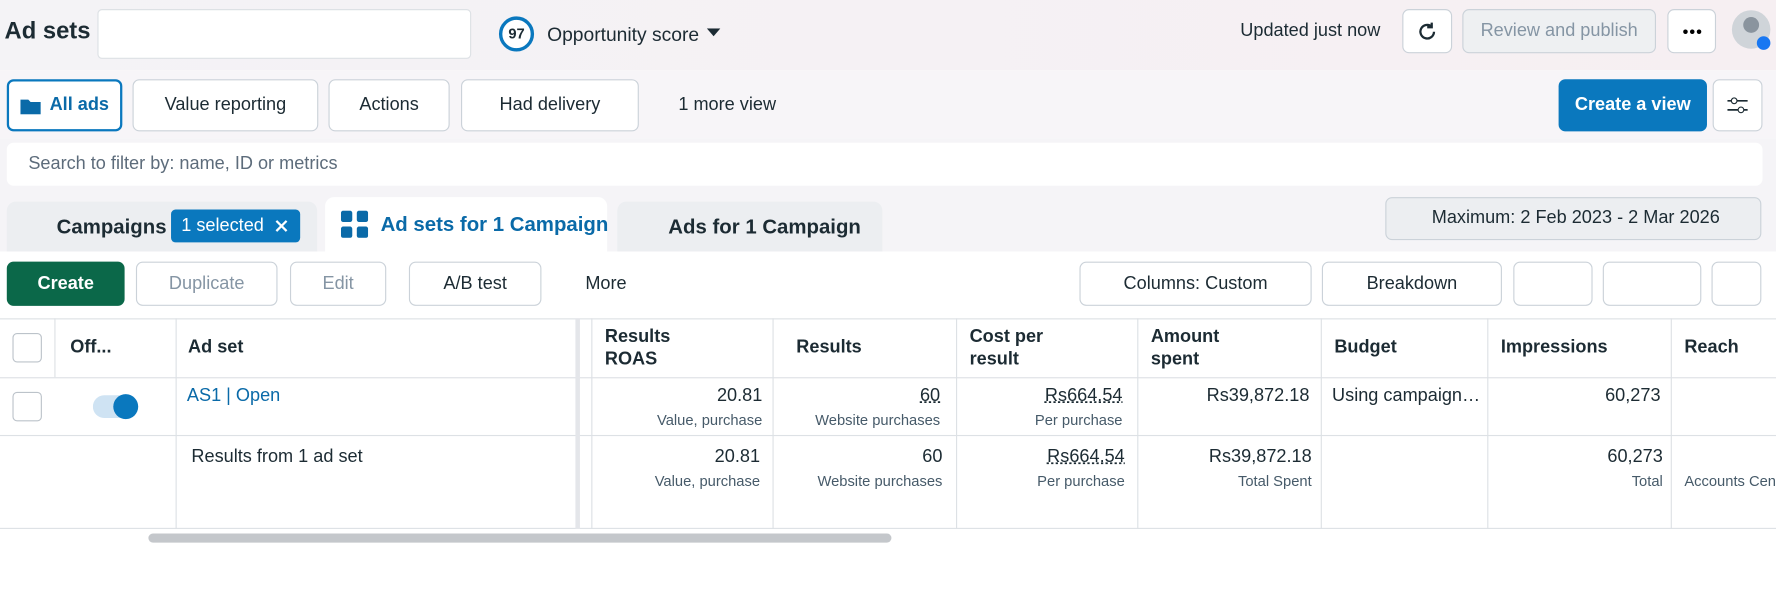 This screenshot has height=597, width=1776. Describe the element at coordinates (550, 105) in the screenshot. I see `view-tab: Had delivery` at that location.